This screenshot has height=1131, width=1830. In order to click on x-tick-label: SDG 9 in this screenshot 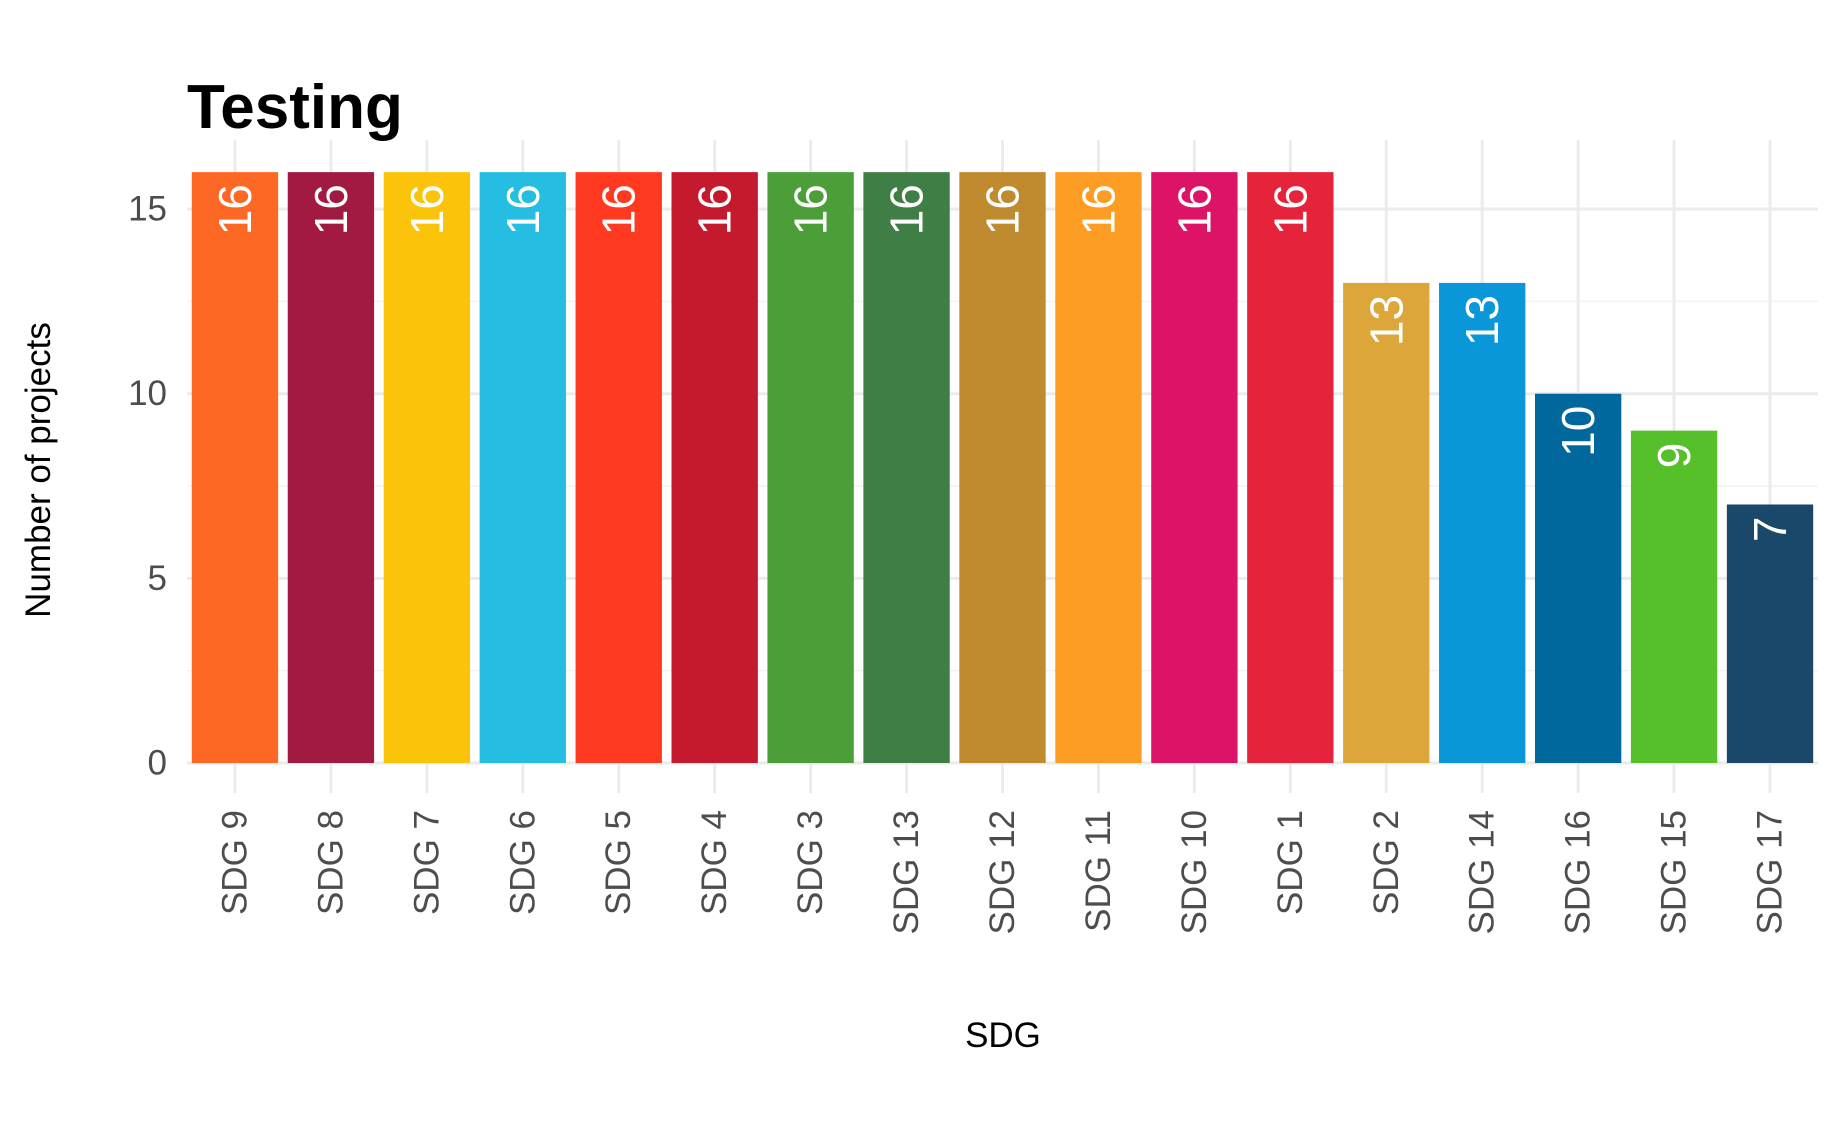, I will do `click(234, 862)`.